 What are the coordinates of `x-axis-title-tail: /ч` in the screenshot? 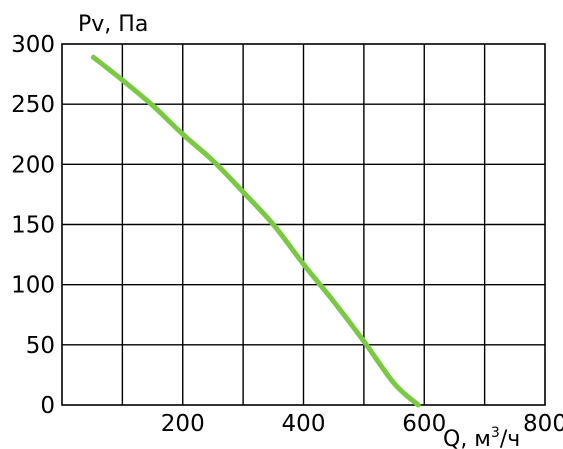 It's located at (510, 438).